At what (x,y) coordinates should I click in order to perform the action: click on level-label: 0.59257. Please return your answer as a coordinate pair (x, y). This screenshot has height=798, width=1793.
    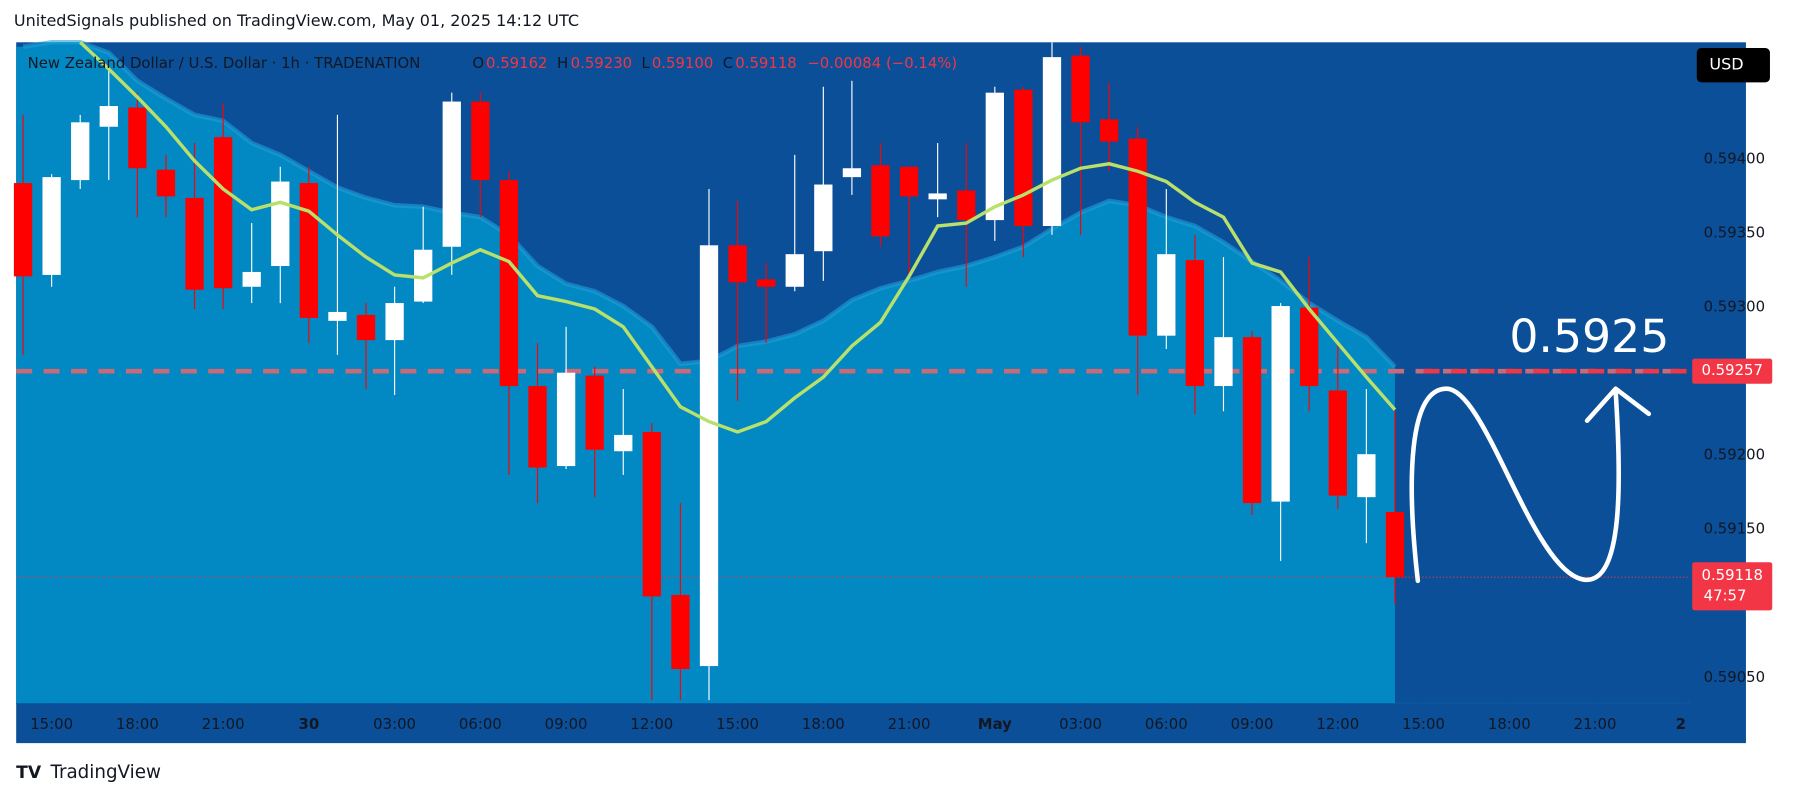
    Looking at the image, I should click on (1732, 370).